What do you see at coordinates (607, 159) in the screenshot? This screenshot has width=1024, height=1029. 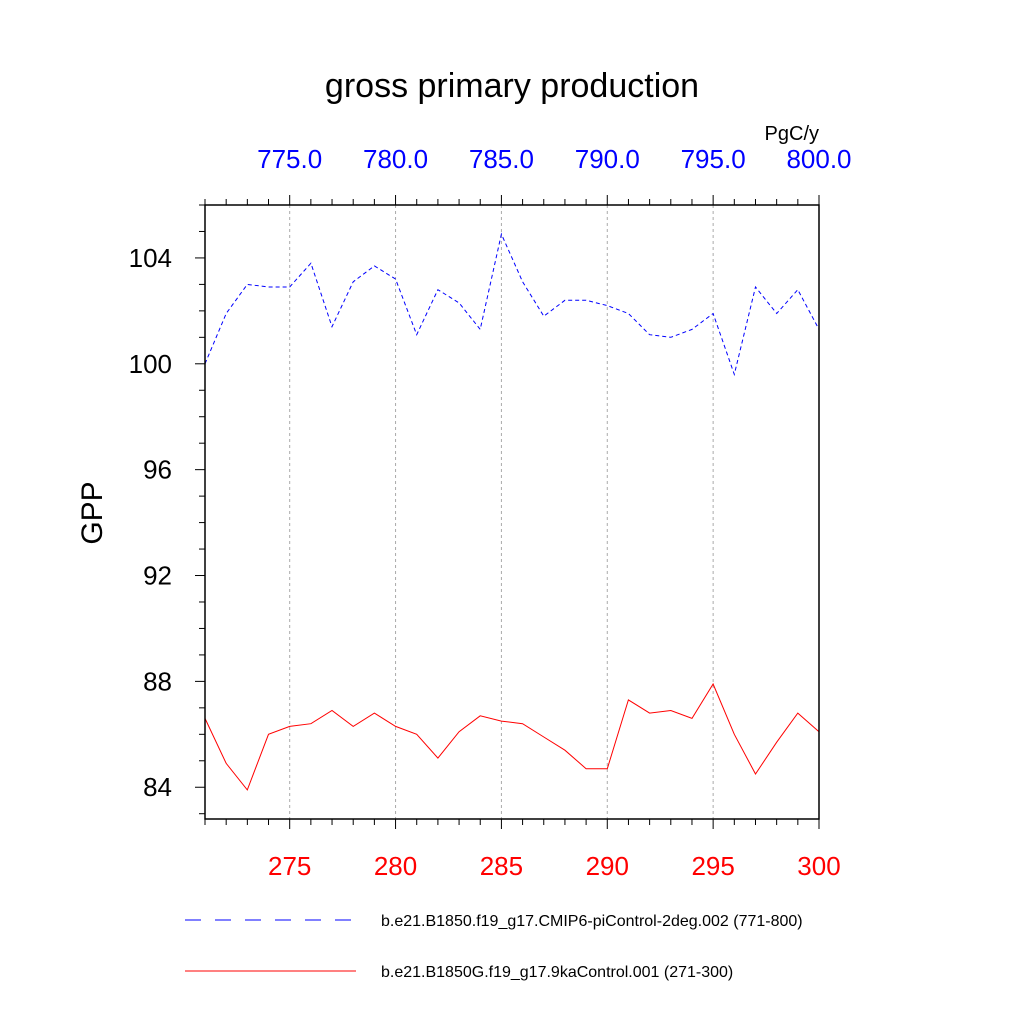 I see `top-axis-tick-label: 790.0` at bounding box center [607, 159].